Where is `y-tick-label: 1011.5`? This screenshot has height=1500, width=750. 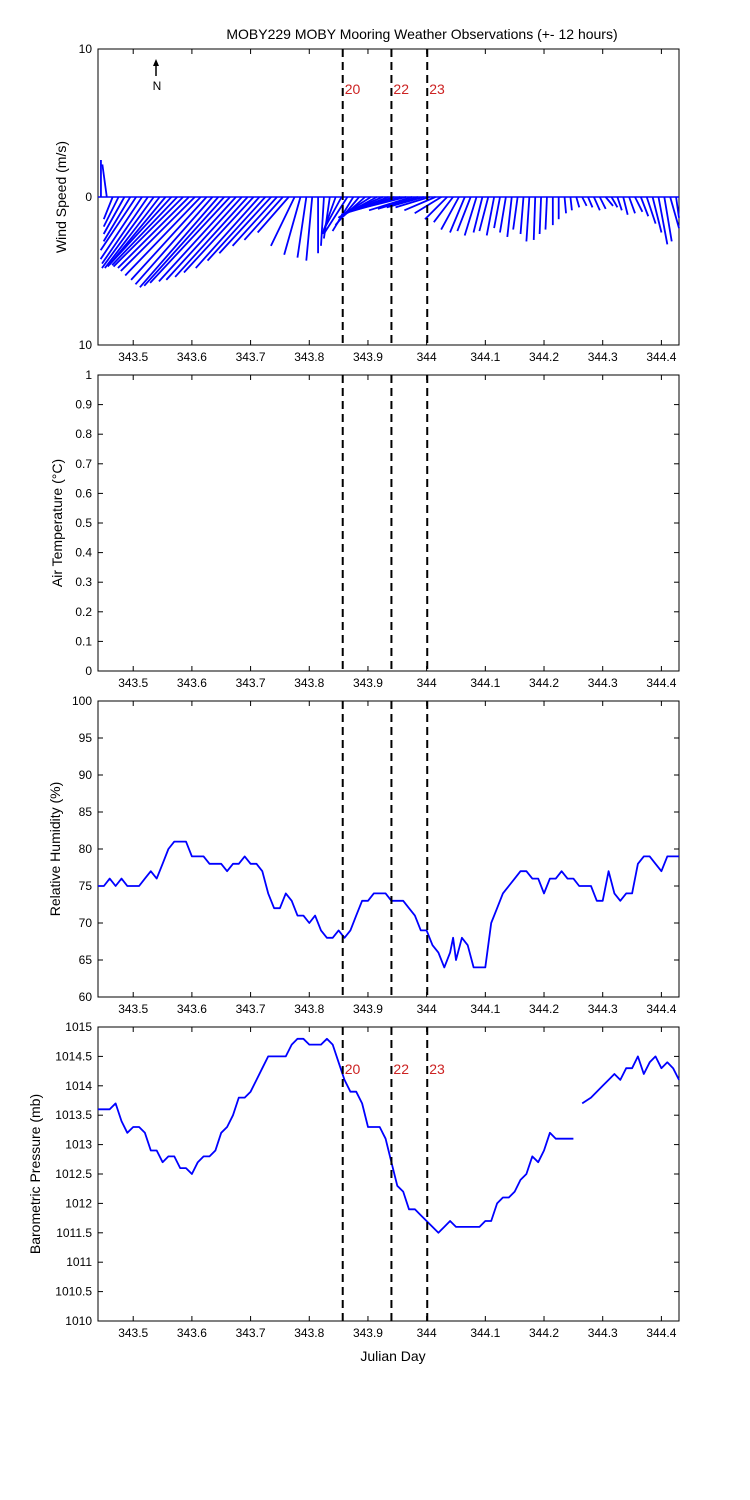
y-tick-label: 1011.5 is located at coordinates (74, 1233).